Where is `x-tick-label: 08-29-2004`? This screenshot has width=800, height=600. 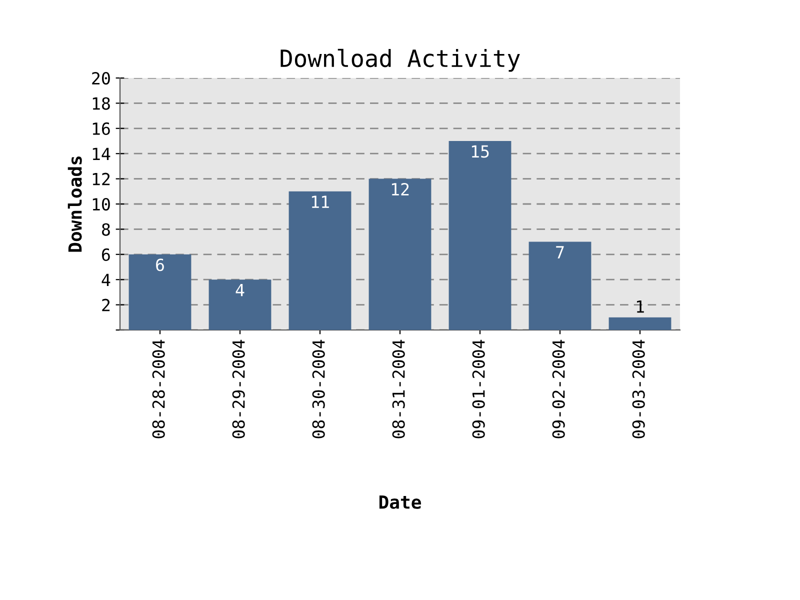 x-tick-label: 08-29-2004 is located at coordinates (238, 389).